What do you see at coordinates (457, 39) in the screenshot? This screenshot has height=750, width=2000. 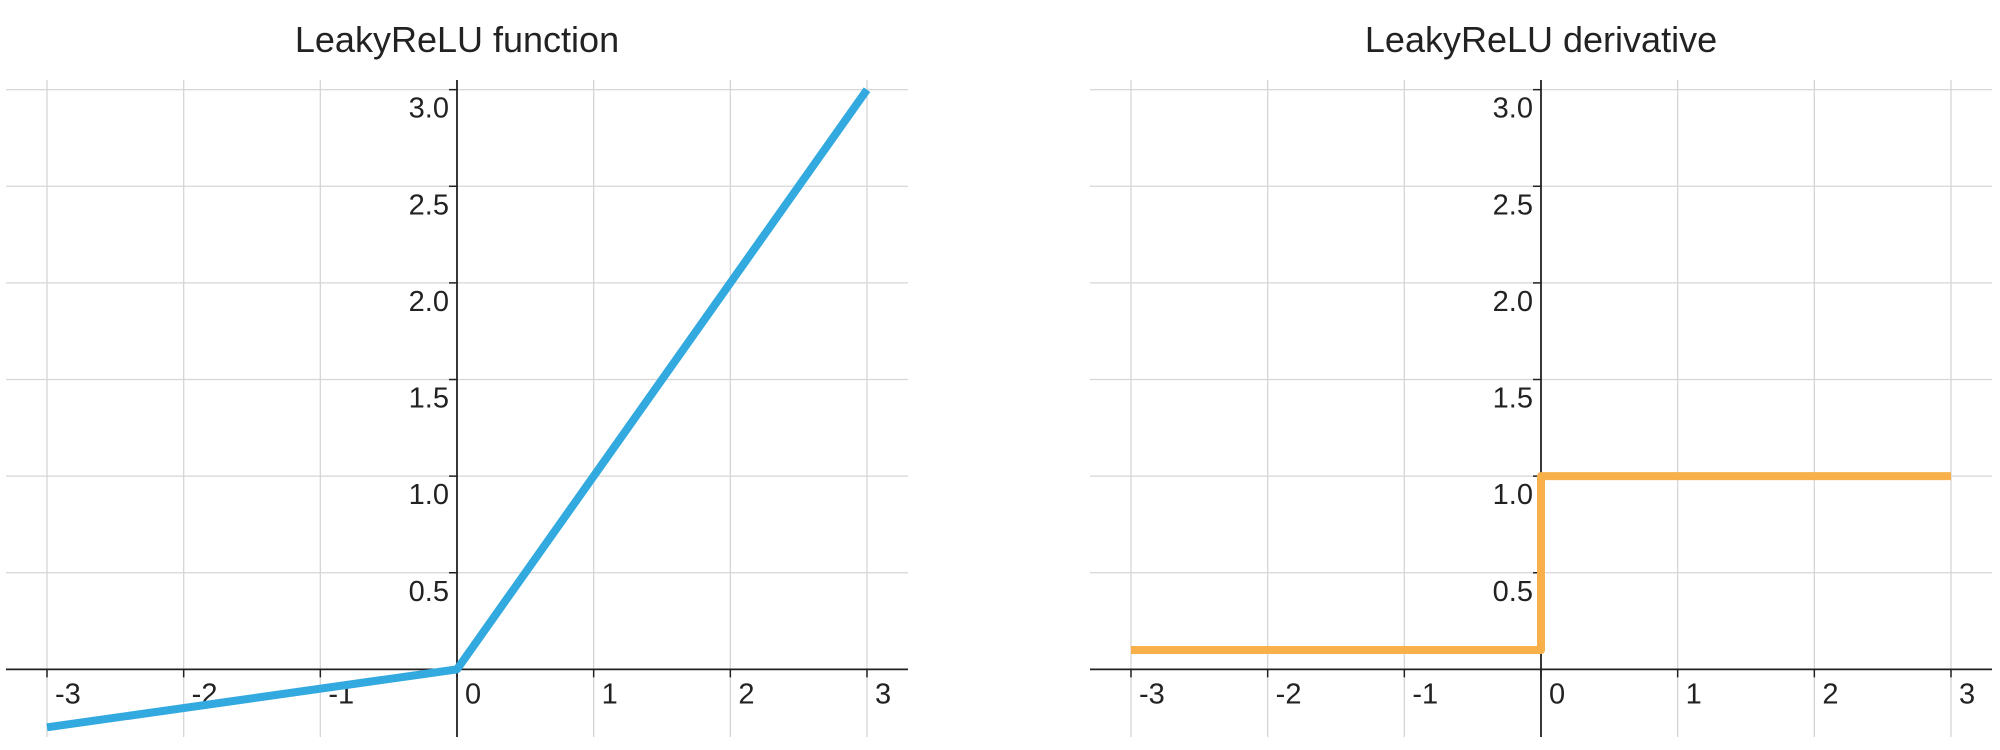 I see `chart-title: LeakyReLU function` at bounding box center [457, 39].